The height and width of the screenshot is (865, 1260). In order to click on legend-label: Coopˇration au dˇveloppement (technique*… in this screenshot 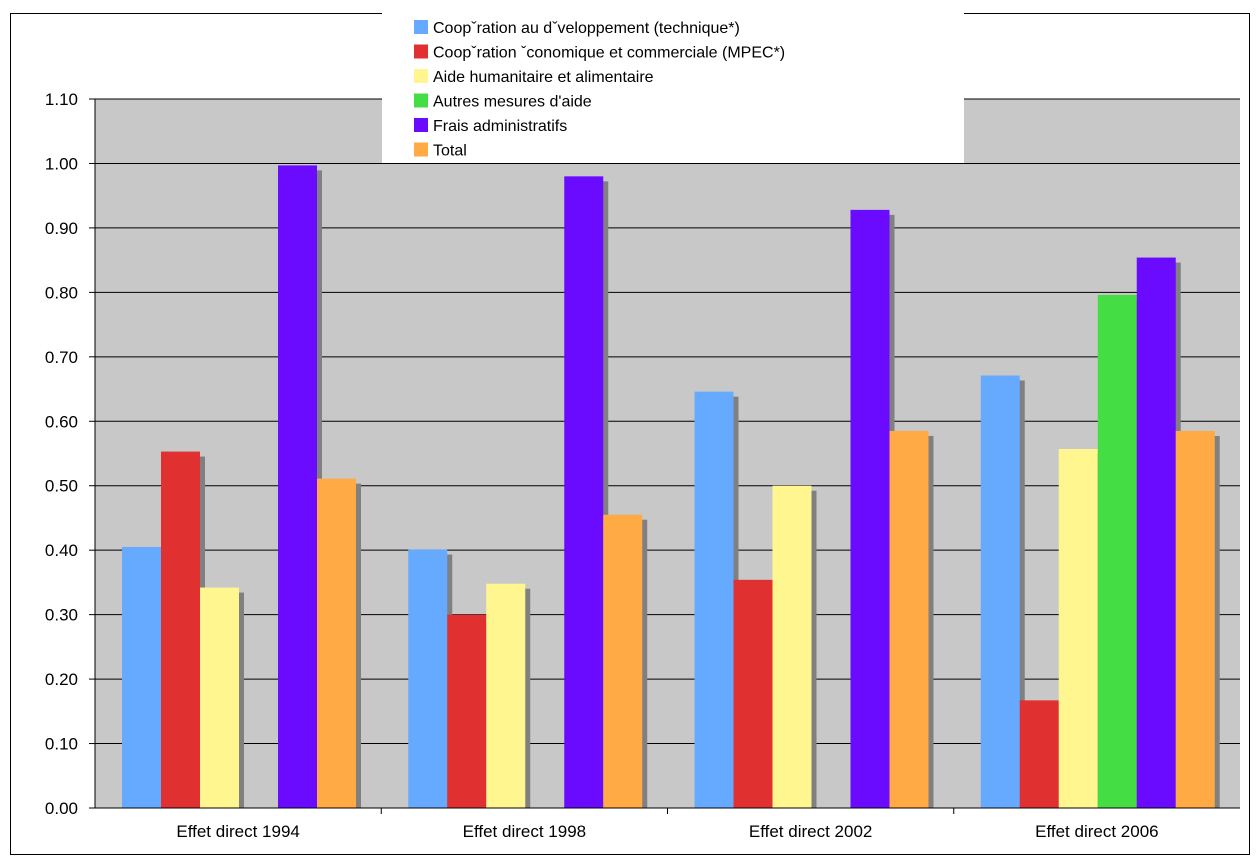, I will do `click(586, 28)`.